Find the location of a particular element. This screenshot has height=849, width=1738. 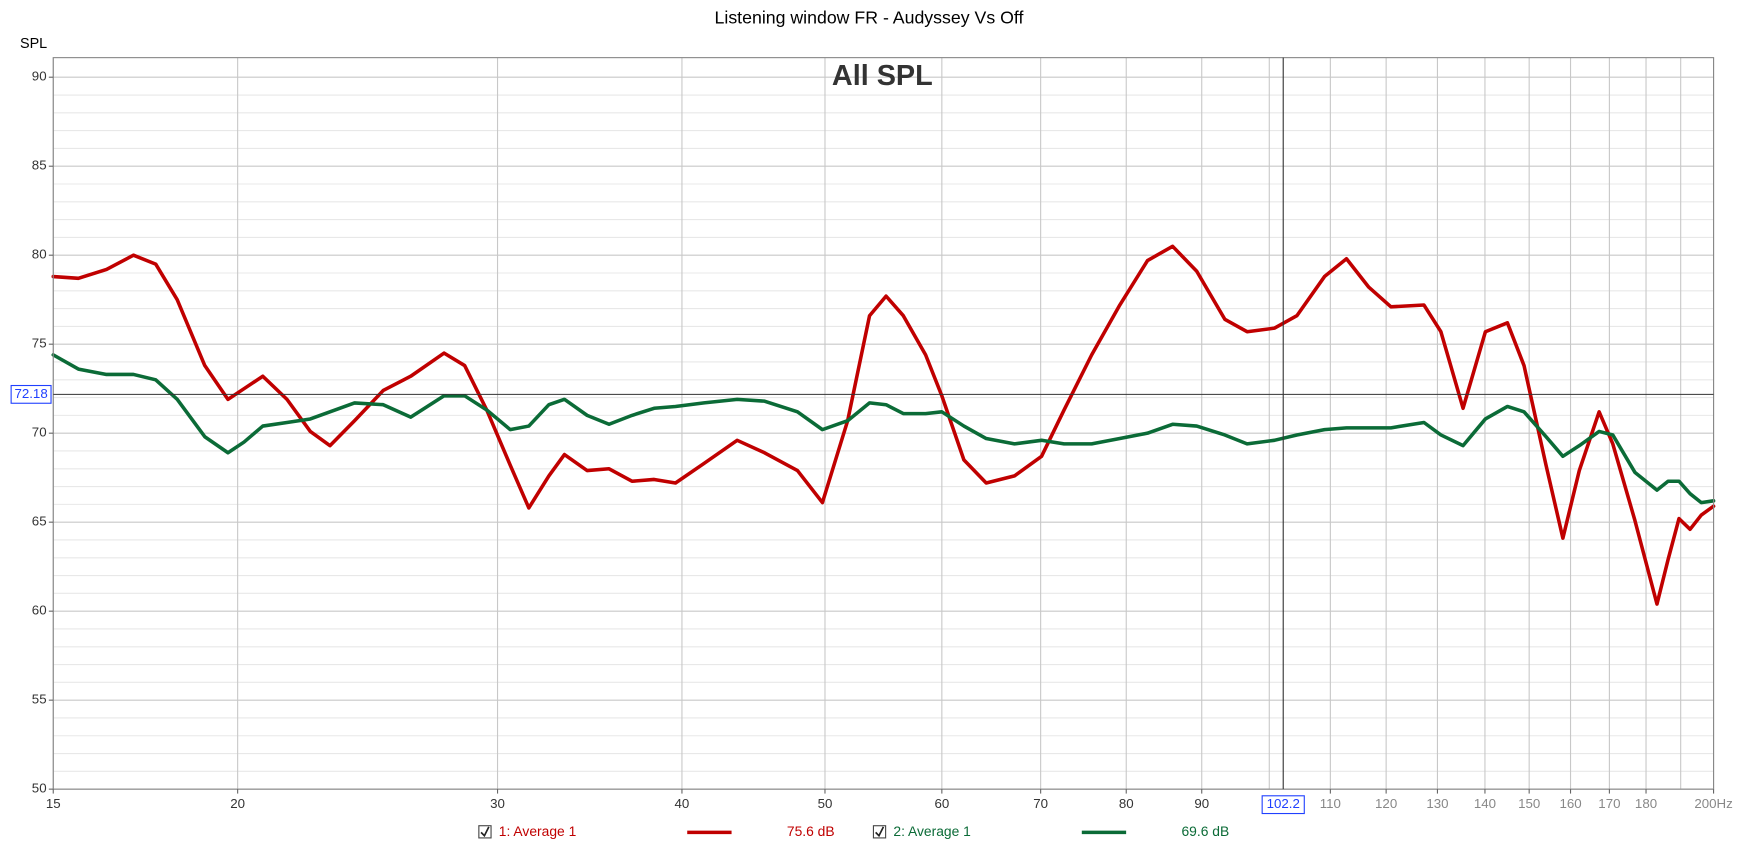

x-tick-label: 170 is located at coordinates (1609, 803).